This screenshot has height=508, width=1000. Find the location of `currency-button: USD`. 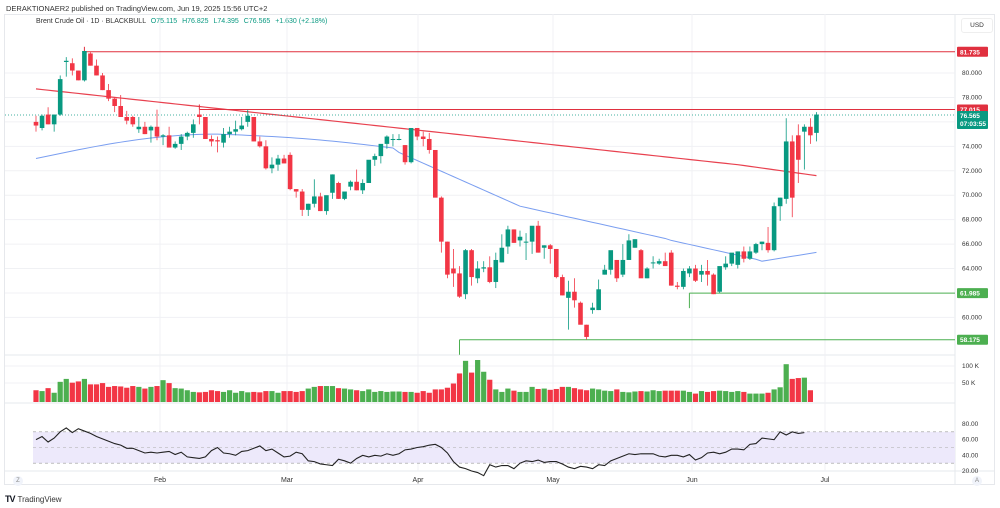

currency-button: USD is located at coordinates (977, 25).